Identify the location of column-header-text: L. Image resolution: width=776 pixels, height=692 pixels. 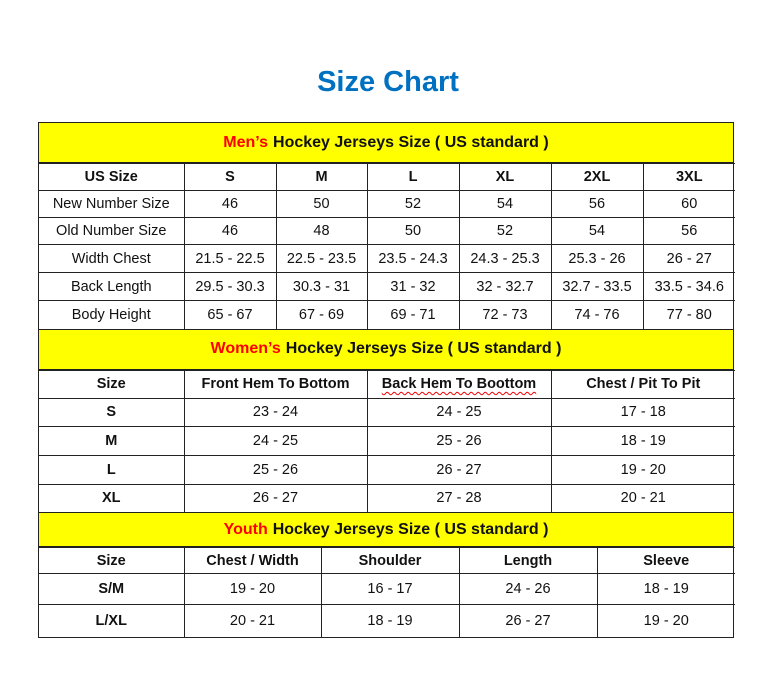
(413, 177).